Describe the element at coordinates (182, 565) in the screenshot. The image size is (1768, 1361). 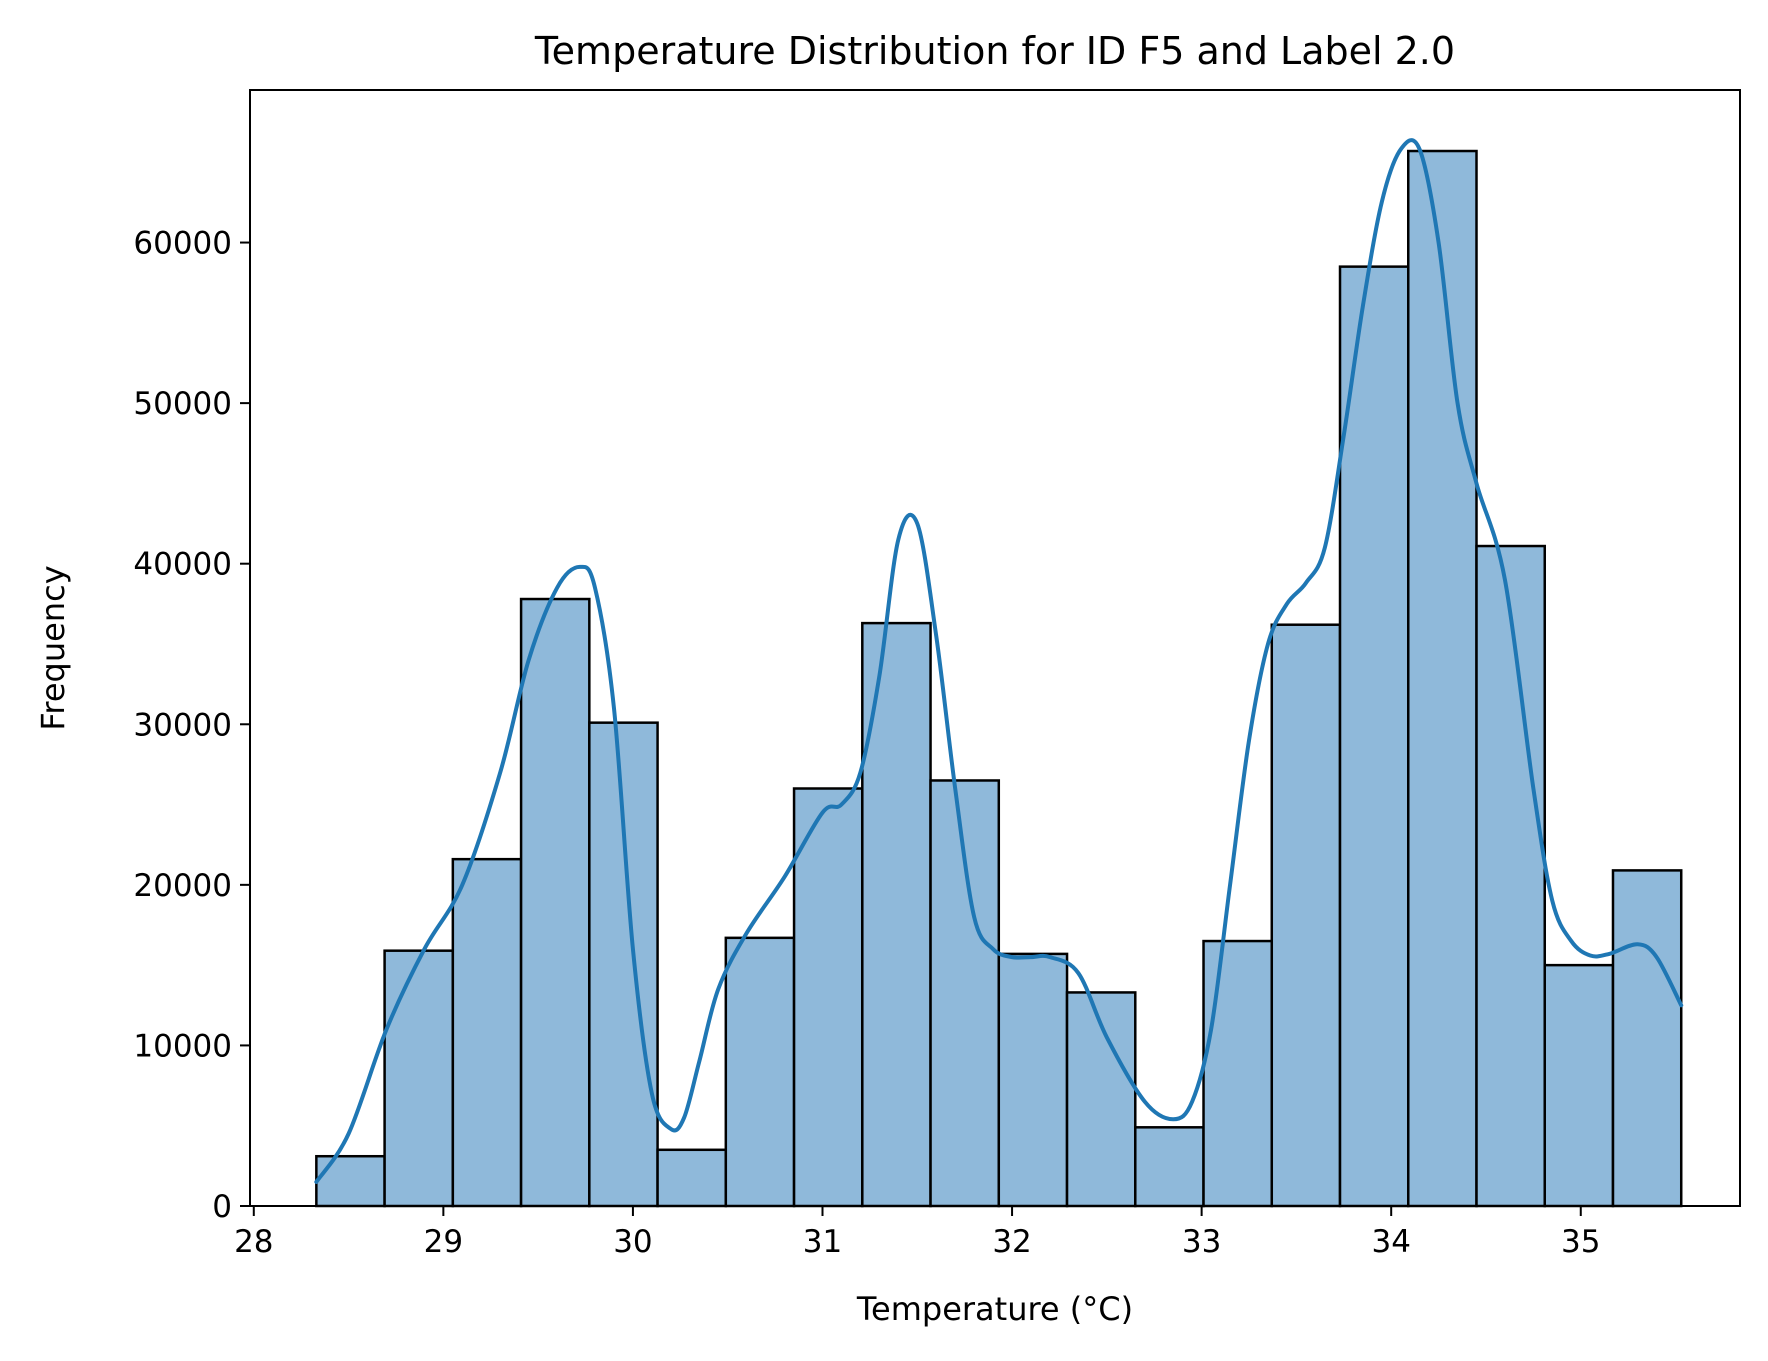
I see `y-tick-label: 40000` at that location.